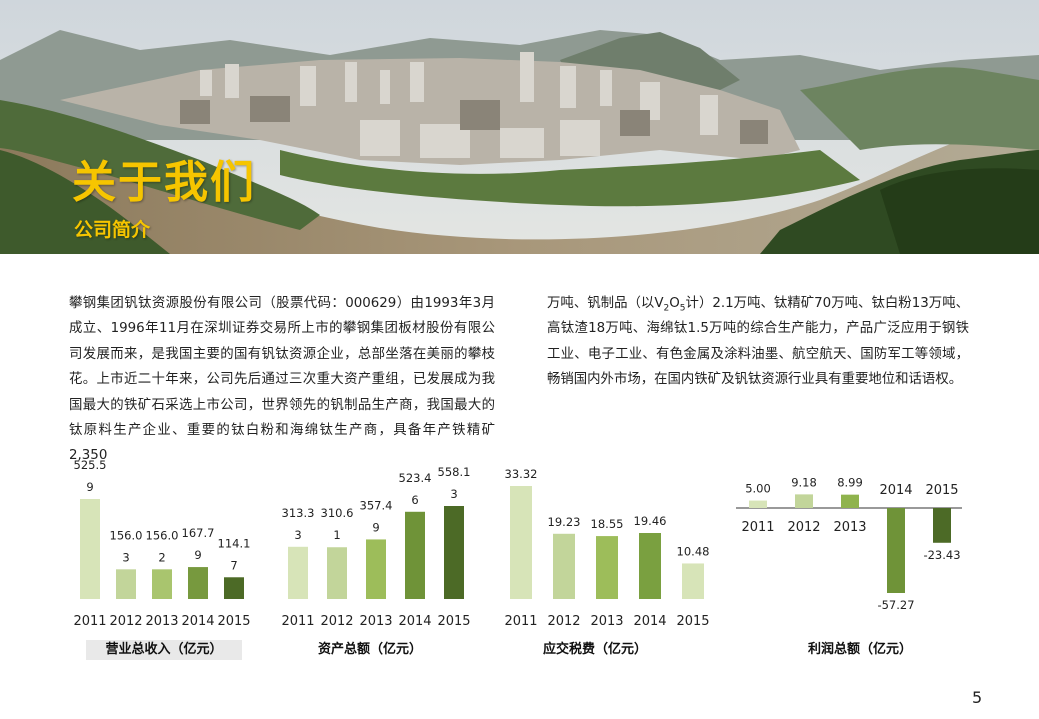  Describe the element at coordinates (682, 308) in the screenshot. I see `intro-col2-sub-2: 5` at that location.